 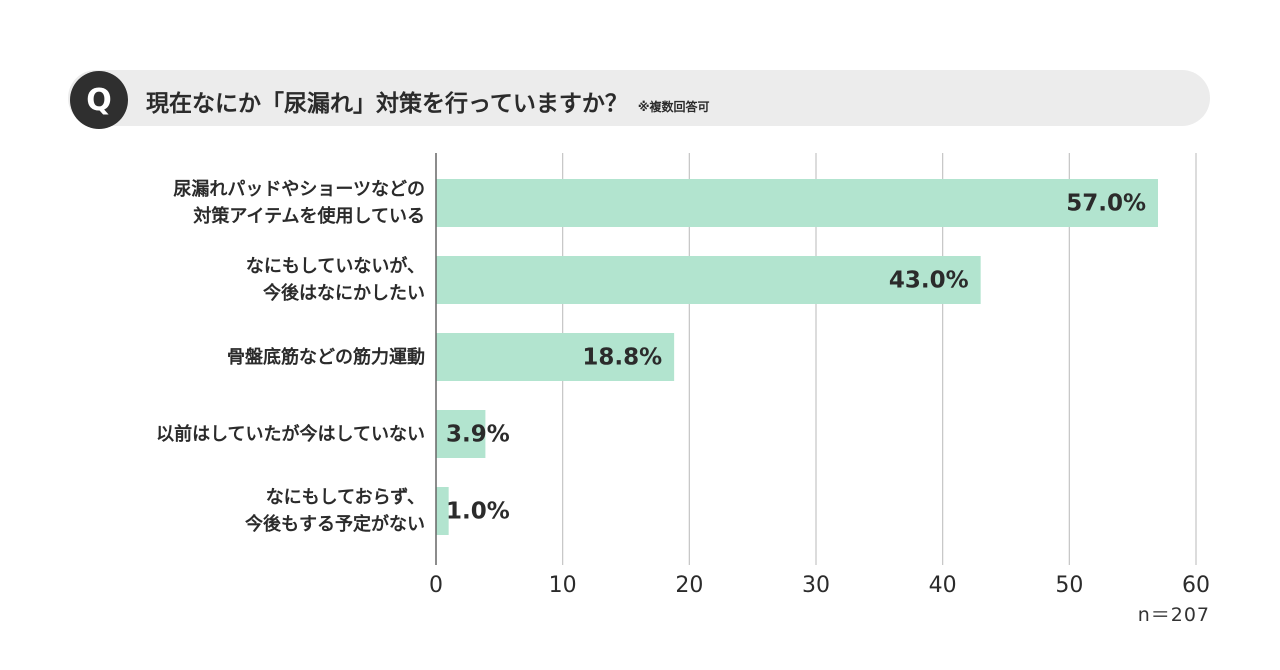 I want to click on question-title: 現在なにか「尿漏れ」対策を行っていますか？ ※複数回答可, so click(x=428, y=101).